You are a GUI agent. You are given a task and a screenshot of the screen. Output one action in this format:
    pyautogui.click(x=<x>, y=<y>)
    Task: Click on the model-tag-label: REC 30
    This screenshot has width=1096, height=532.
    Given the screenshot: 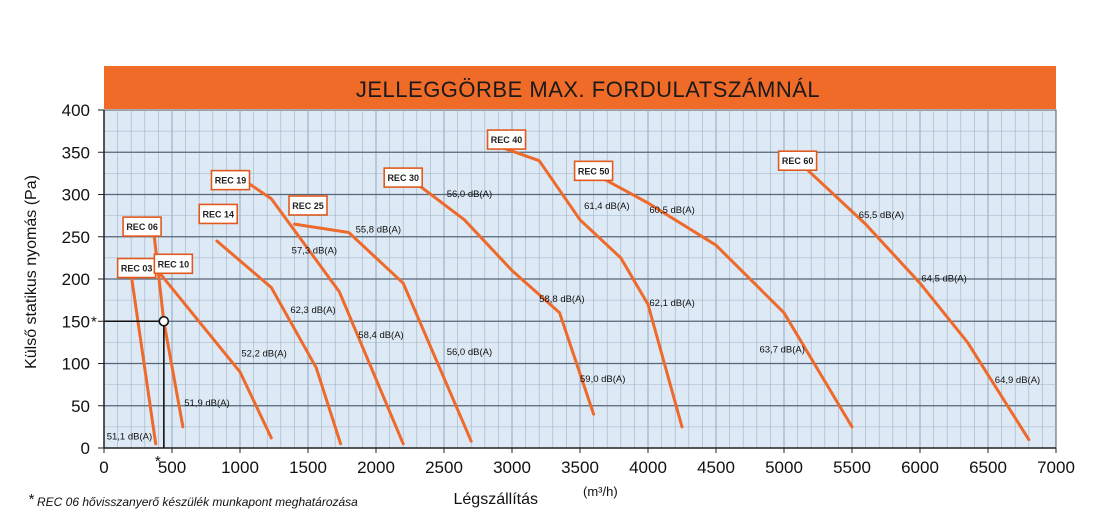 What is the action you would take?
    pyautogui.click(x=403, y=178)
    